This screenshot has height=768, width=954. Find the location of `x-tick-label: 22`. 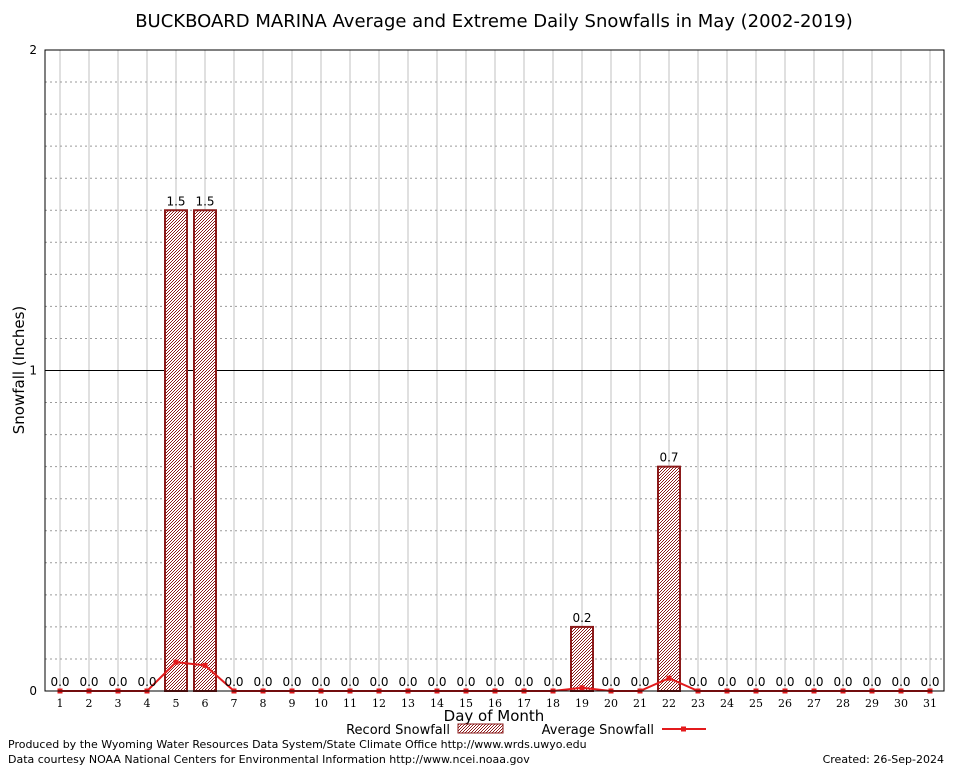

x-tick-label: 22 is located at coordinates (669, 703).